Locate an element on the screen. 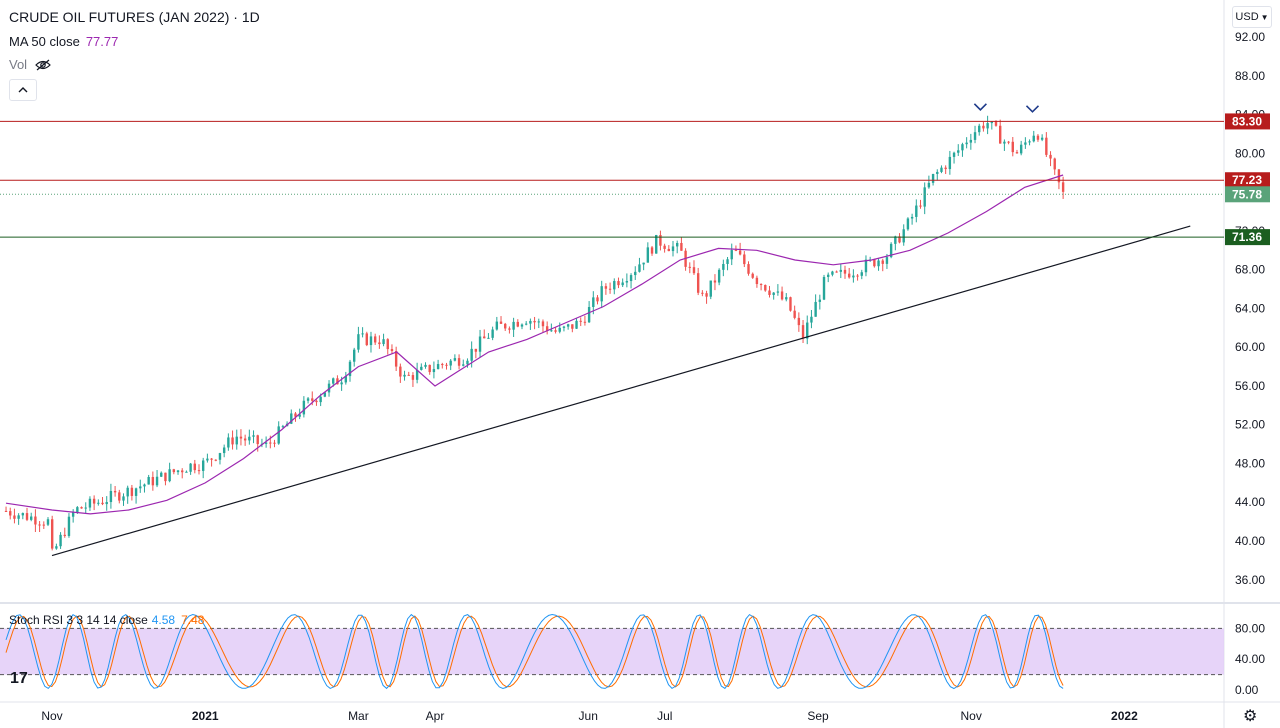  y-tick-label: 64.00 is located at coordinates (1250, 308).